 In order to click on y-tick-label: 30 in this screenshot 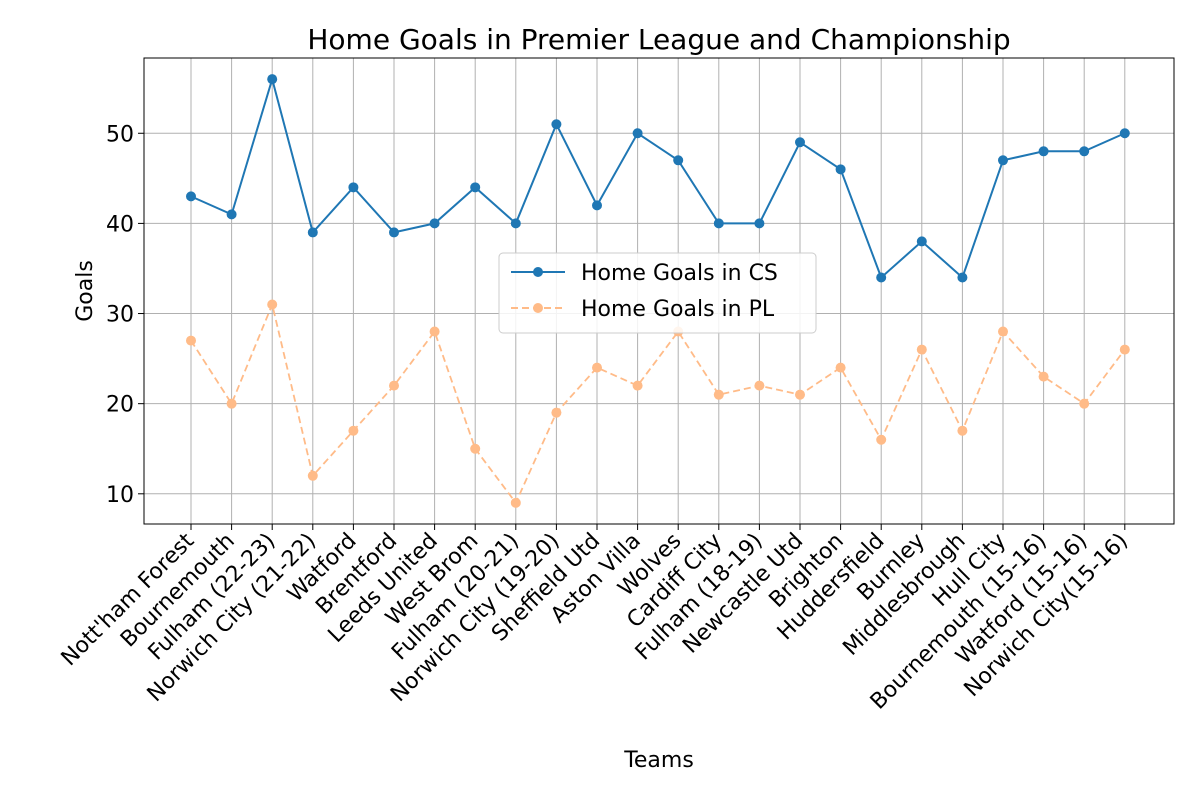, I will do `click(120, 315)`.